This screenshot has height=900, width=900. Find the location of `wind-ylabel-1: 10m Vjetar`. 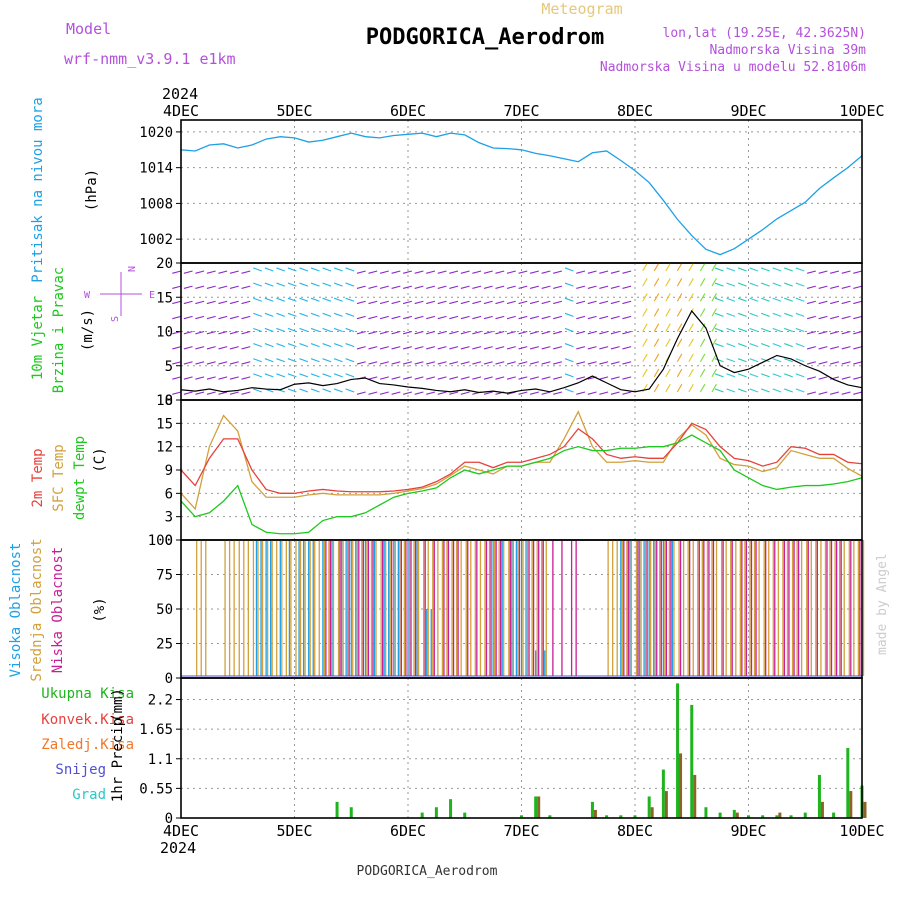

wind-ylabel-1: 10m Vjetar is located at coordinates (38, 338).